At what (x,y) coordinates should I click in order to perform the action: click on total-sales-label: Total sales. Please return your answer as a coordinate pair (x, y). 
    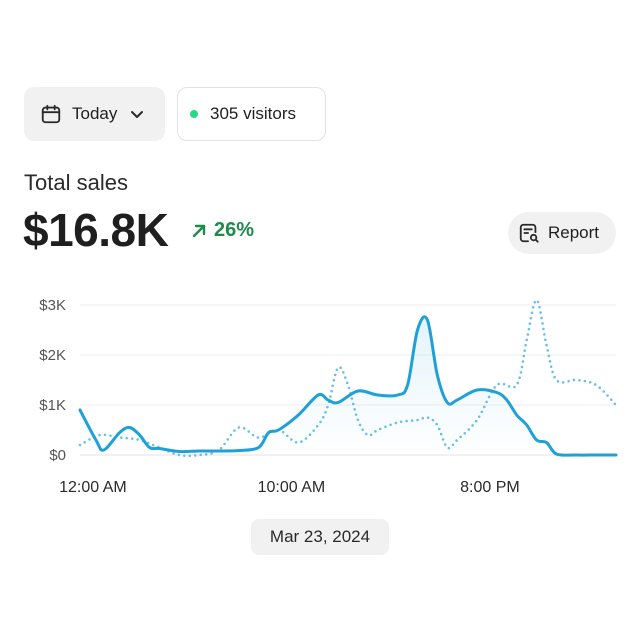
    Looking at the image, I should click on (76, 182).